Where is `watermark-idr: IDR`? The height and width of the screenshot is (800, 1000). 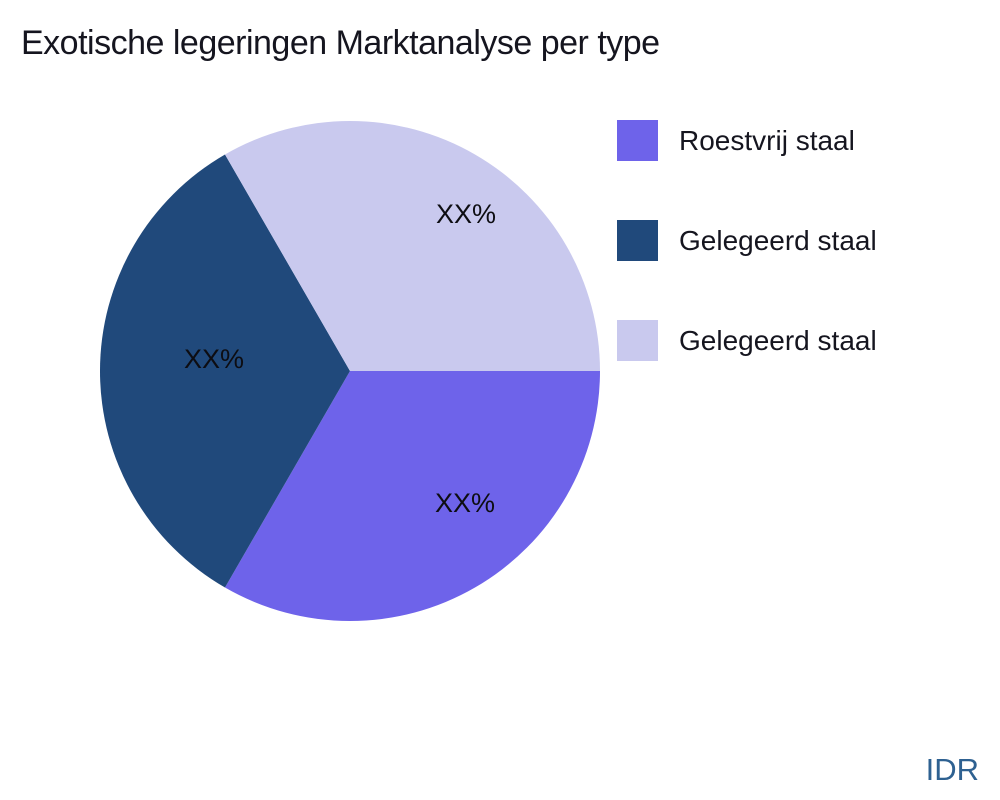
watermark-idr: IDR is located at coordinates (952, 769).